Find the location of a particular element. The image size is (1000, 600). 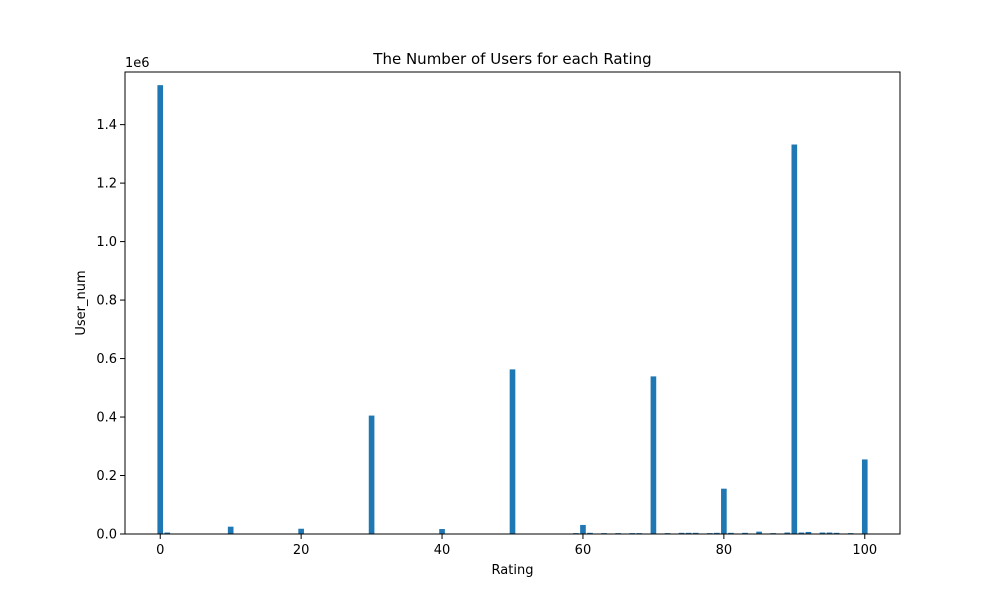

x-tick-label: 60 is located at coordinates (583, 550).